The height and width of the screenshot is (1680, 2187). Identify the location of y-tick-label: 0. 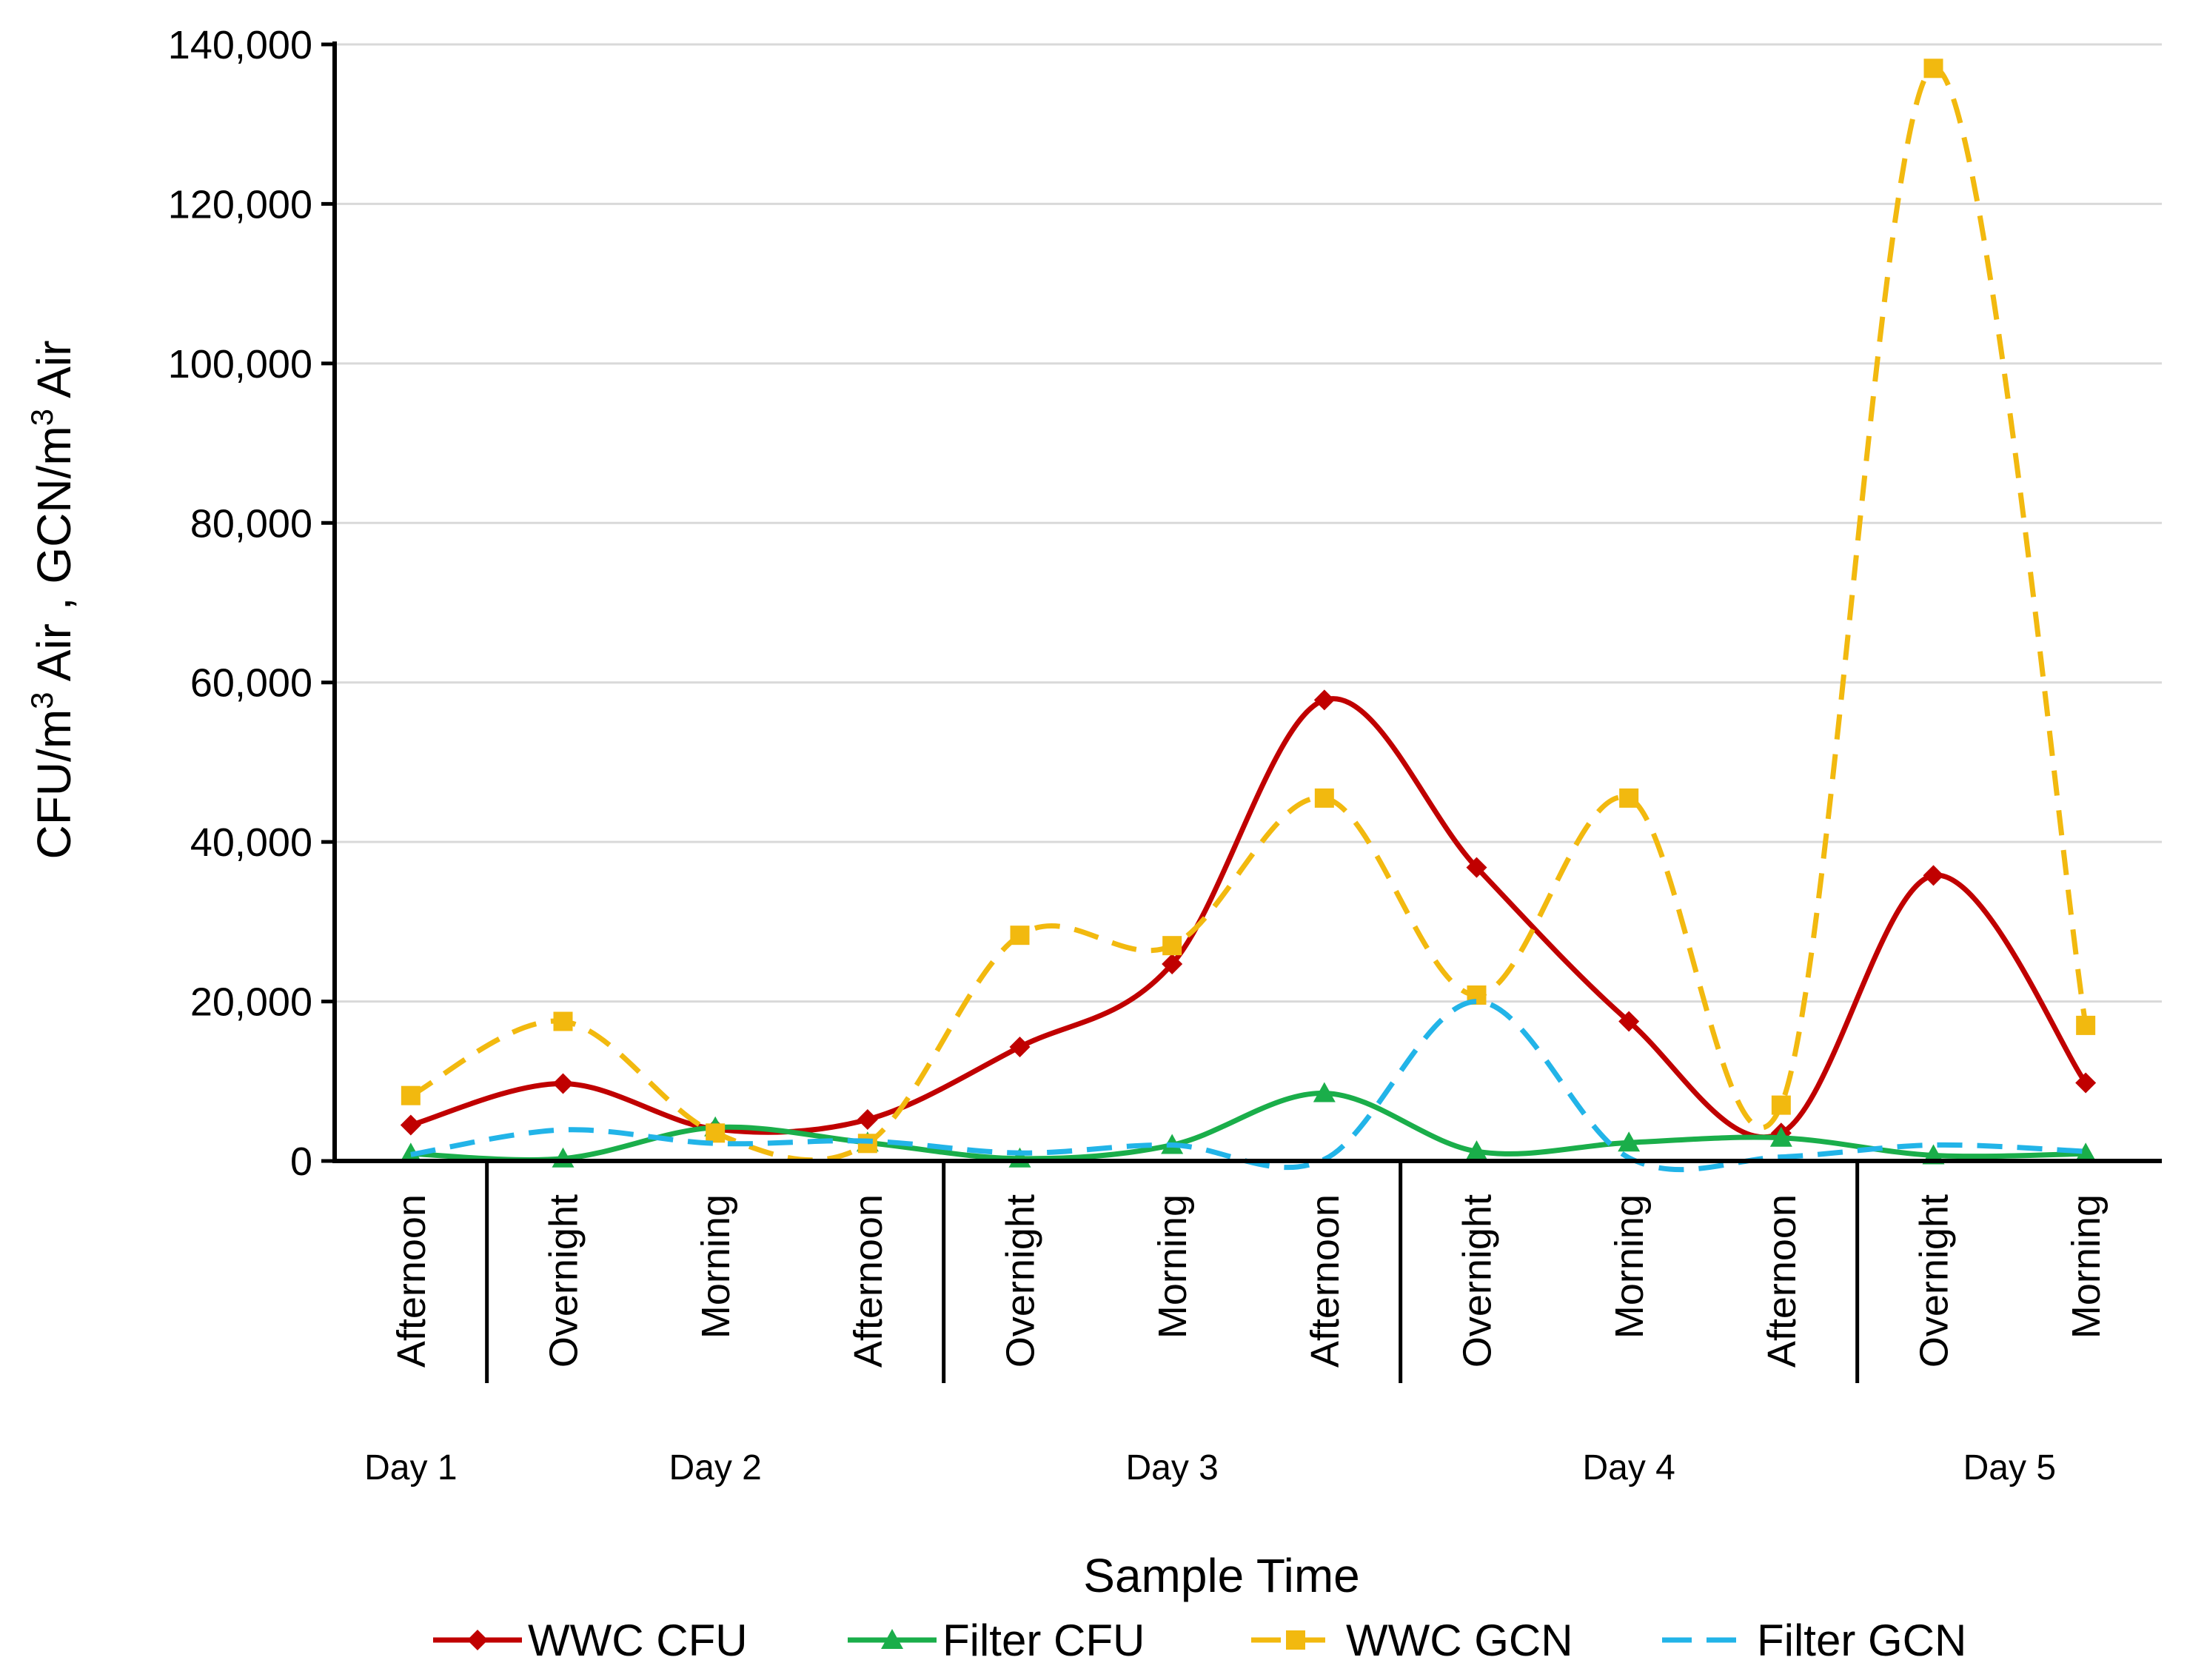
(301, 1161).